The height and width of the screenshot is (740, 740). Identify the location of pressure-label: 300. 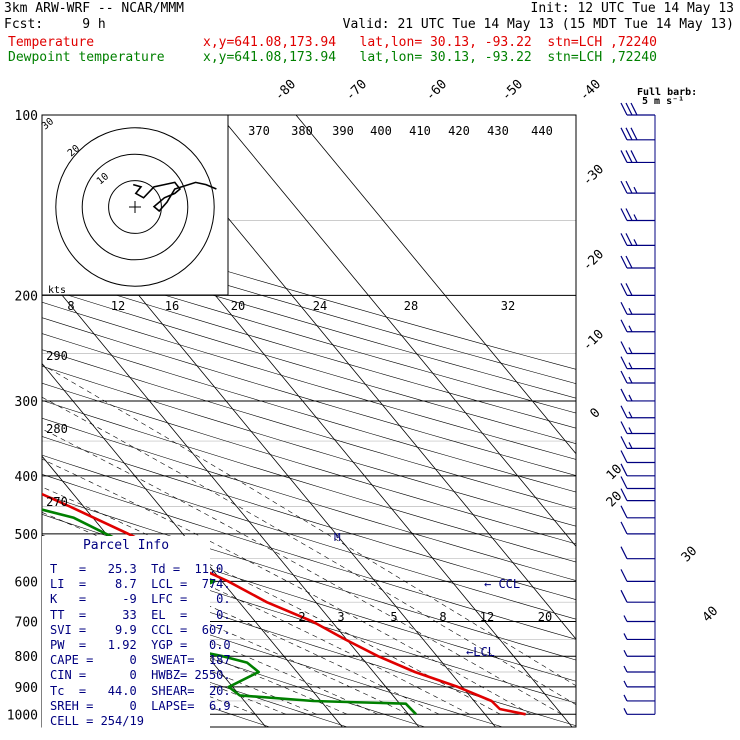
(26, 402).